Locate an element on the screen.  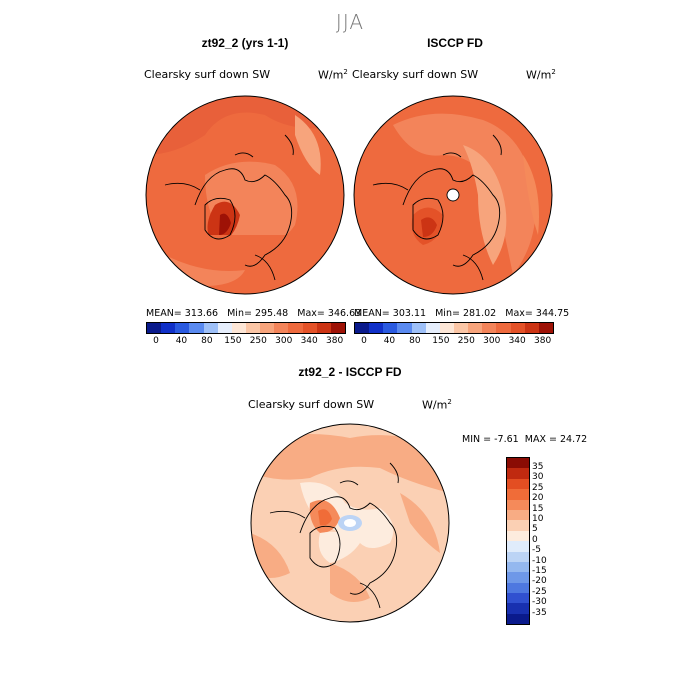
obs-units-label: W/m2 is located at coordinates (541, 75).